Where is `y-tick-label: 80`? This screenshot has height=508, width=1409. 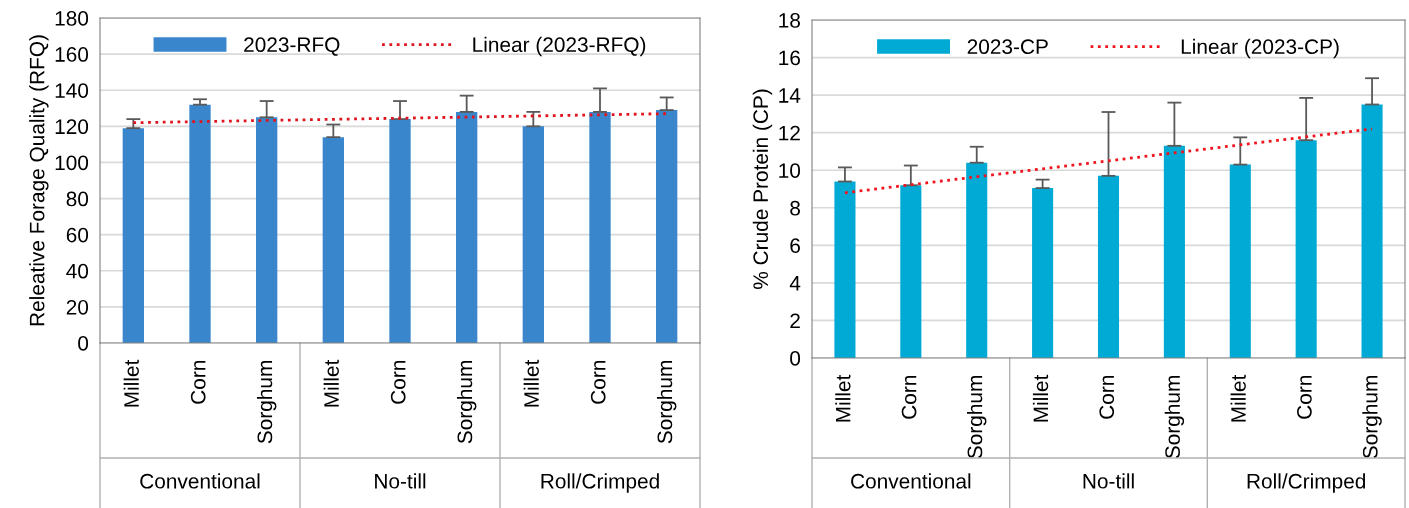
y-tick-label: 80 is located at coordinates (77, 199).